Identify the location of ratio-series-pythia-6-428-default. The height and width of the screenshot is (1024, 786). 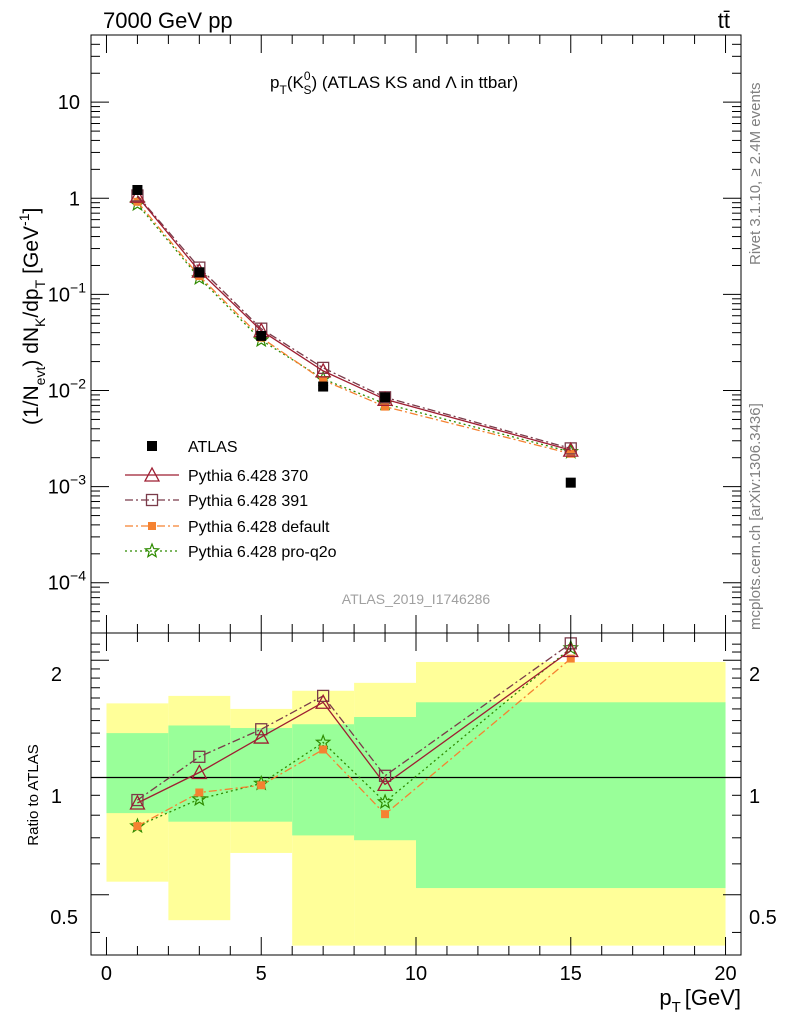
(354, 742).